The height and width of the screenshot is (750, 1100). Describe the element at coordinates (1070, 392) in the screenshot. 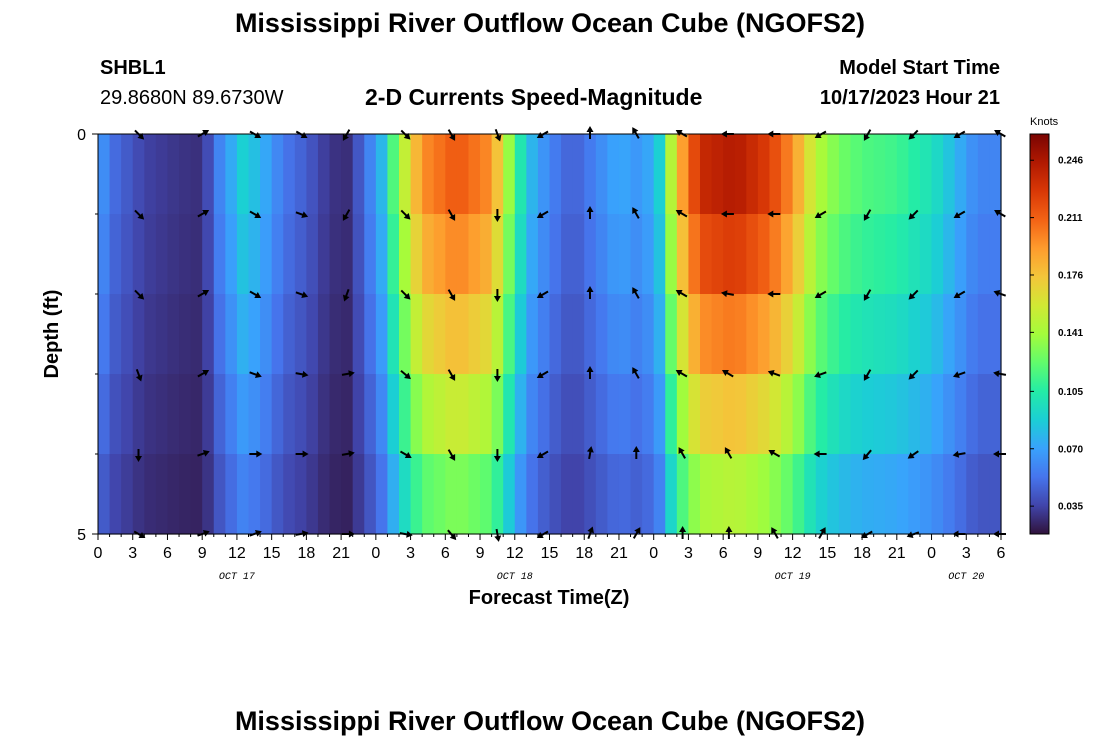

I see `colorbar-tick-label: 0.105` at that location.